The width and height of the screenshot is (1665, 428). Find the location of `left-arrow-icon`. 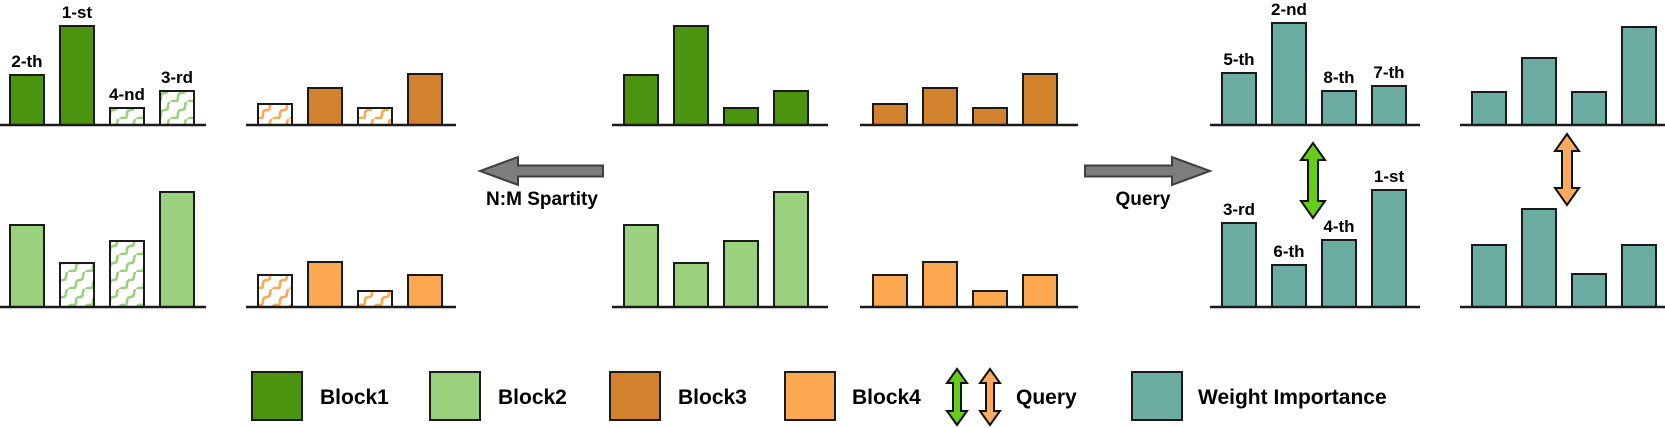

left-arrow-icon is located at coordinates (540, 171).